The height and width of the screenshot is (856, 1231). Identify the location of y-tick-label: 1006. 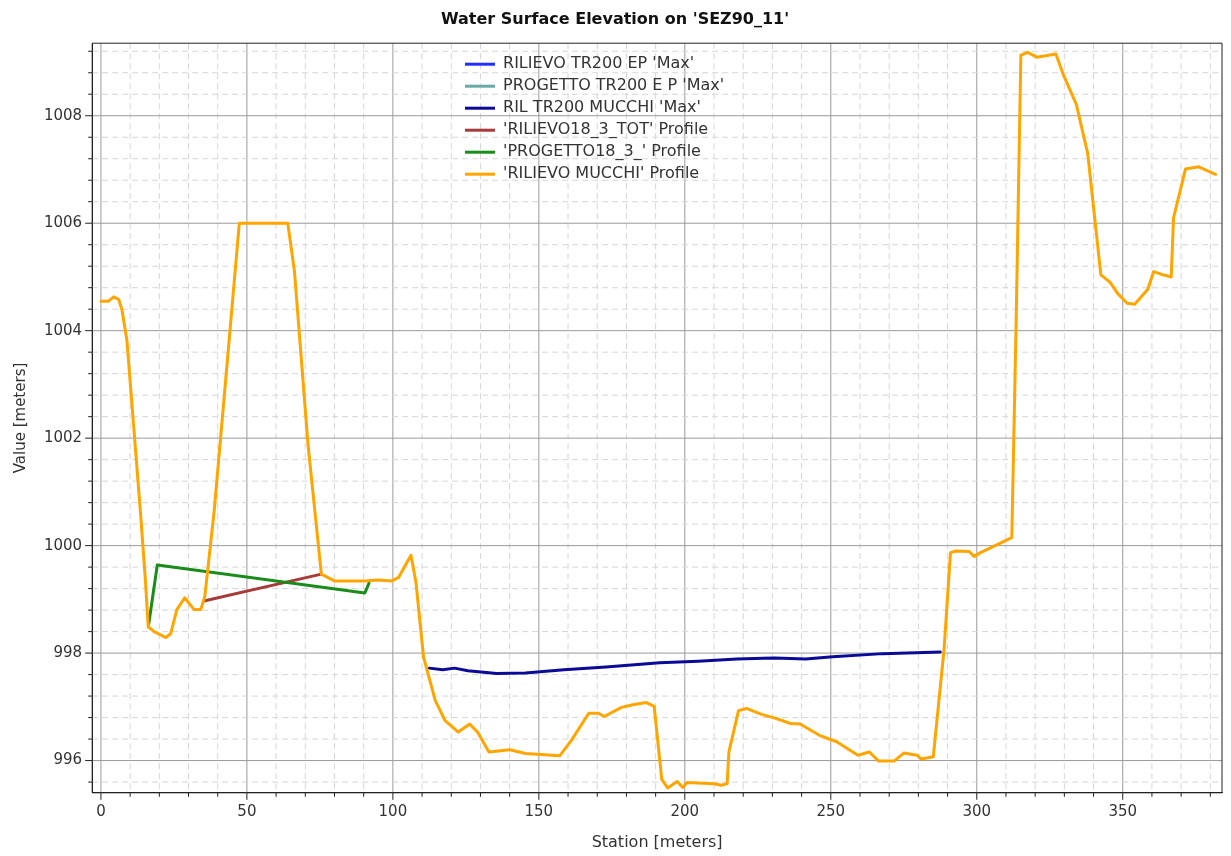
(63, 222).